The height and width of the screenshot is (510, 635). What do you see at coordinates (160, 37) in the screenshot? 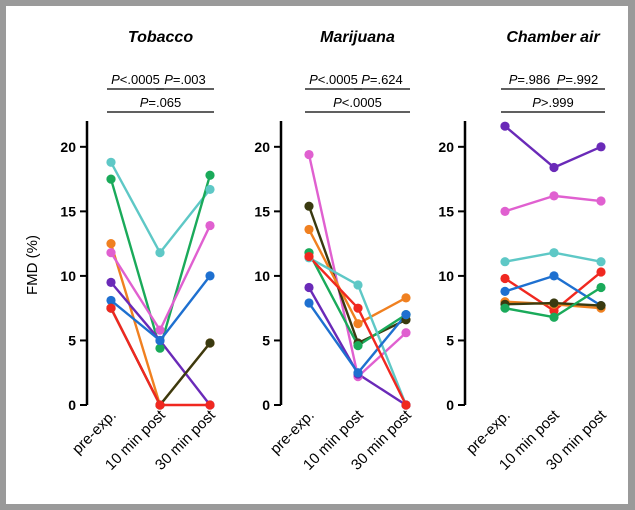
I see `panel-title: Tobacco` at bounding box center [160, 37].